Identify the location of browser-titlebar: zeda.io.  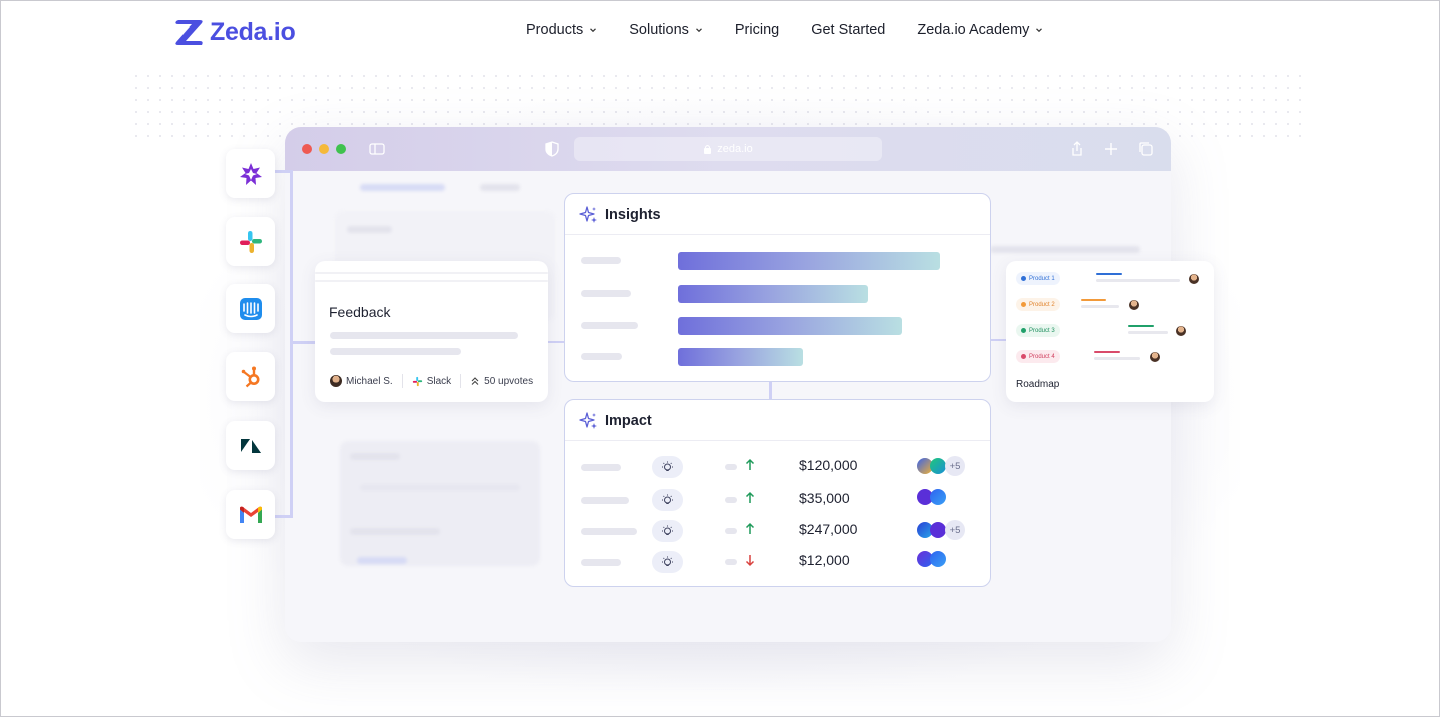
(728, 149).